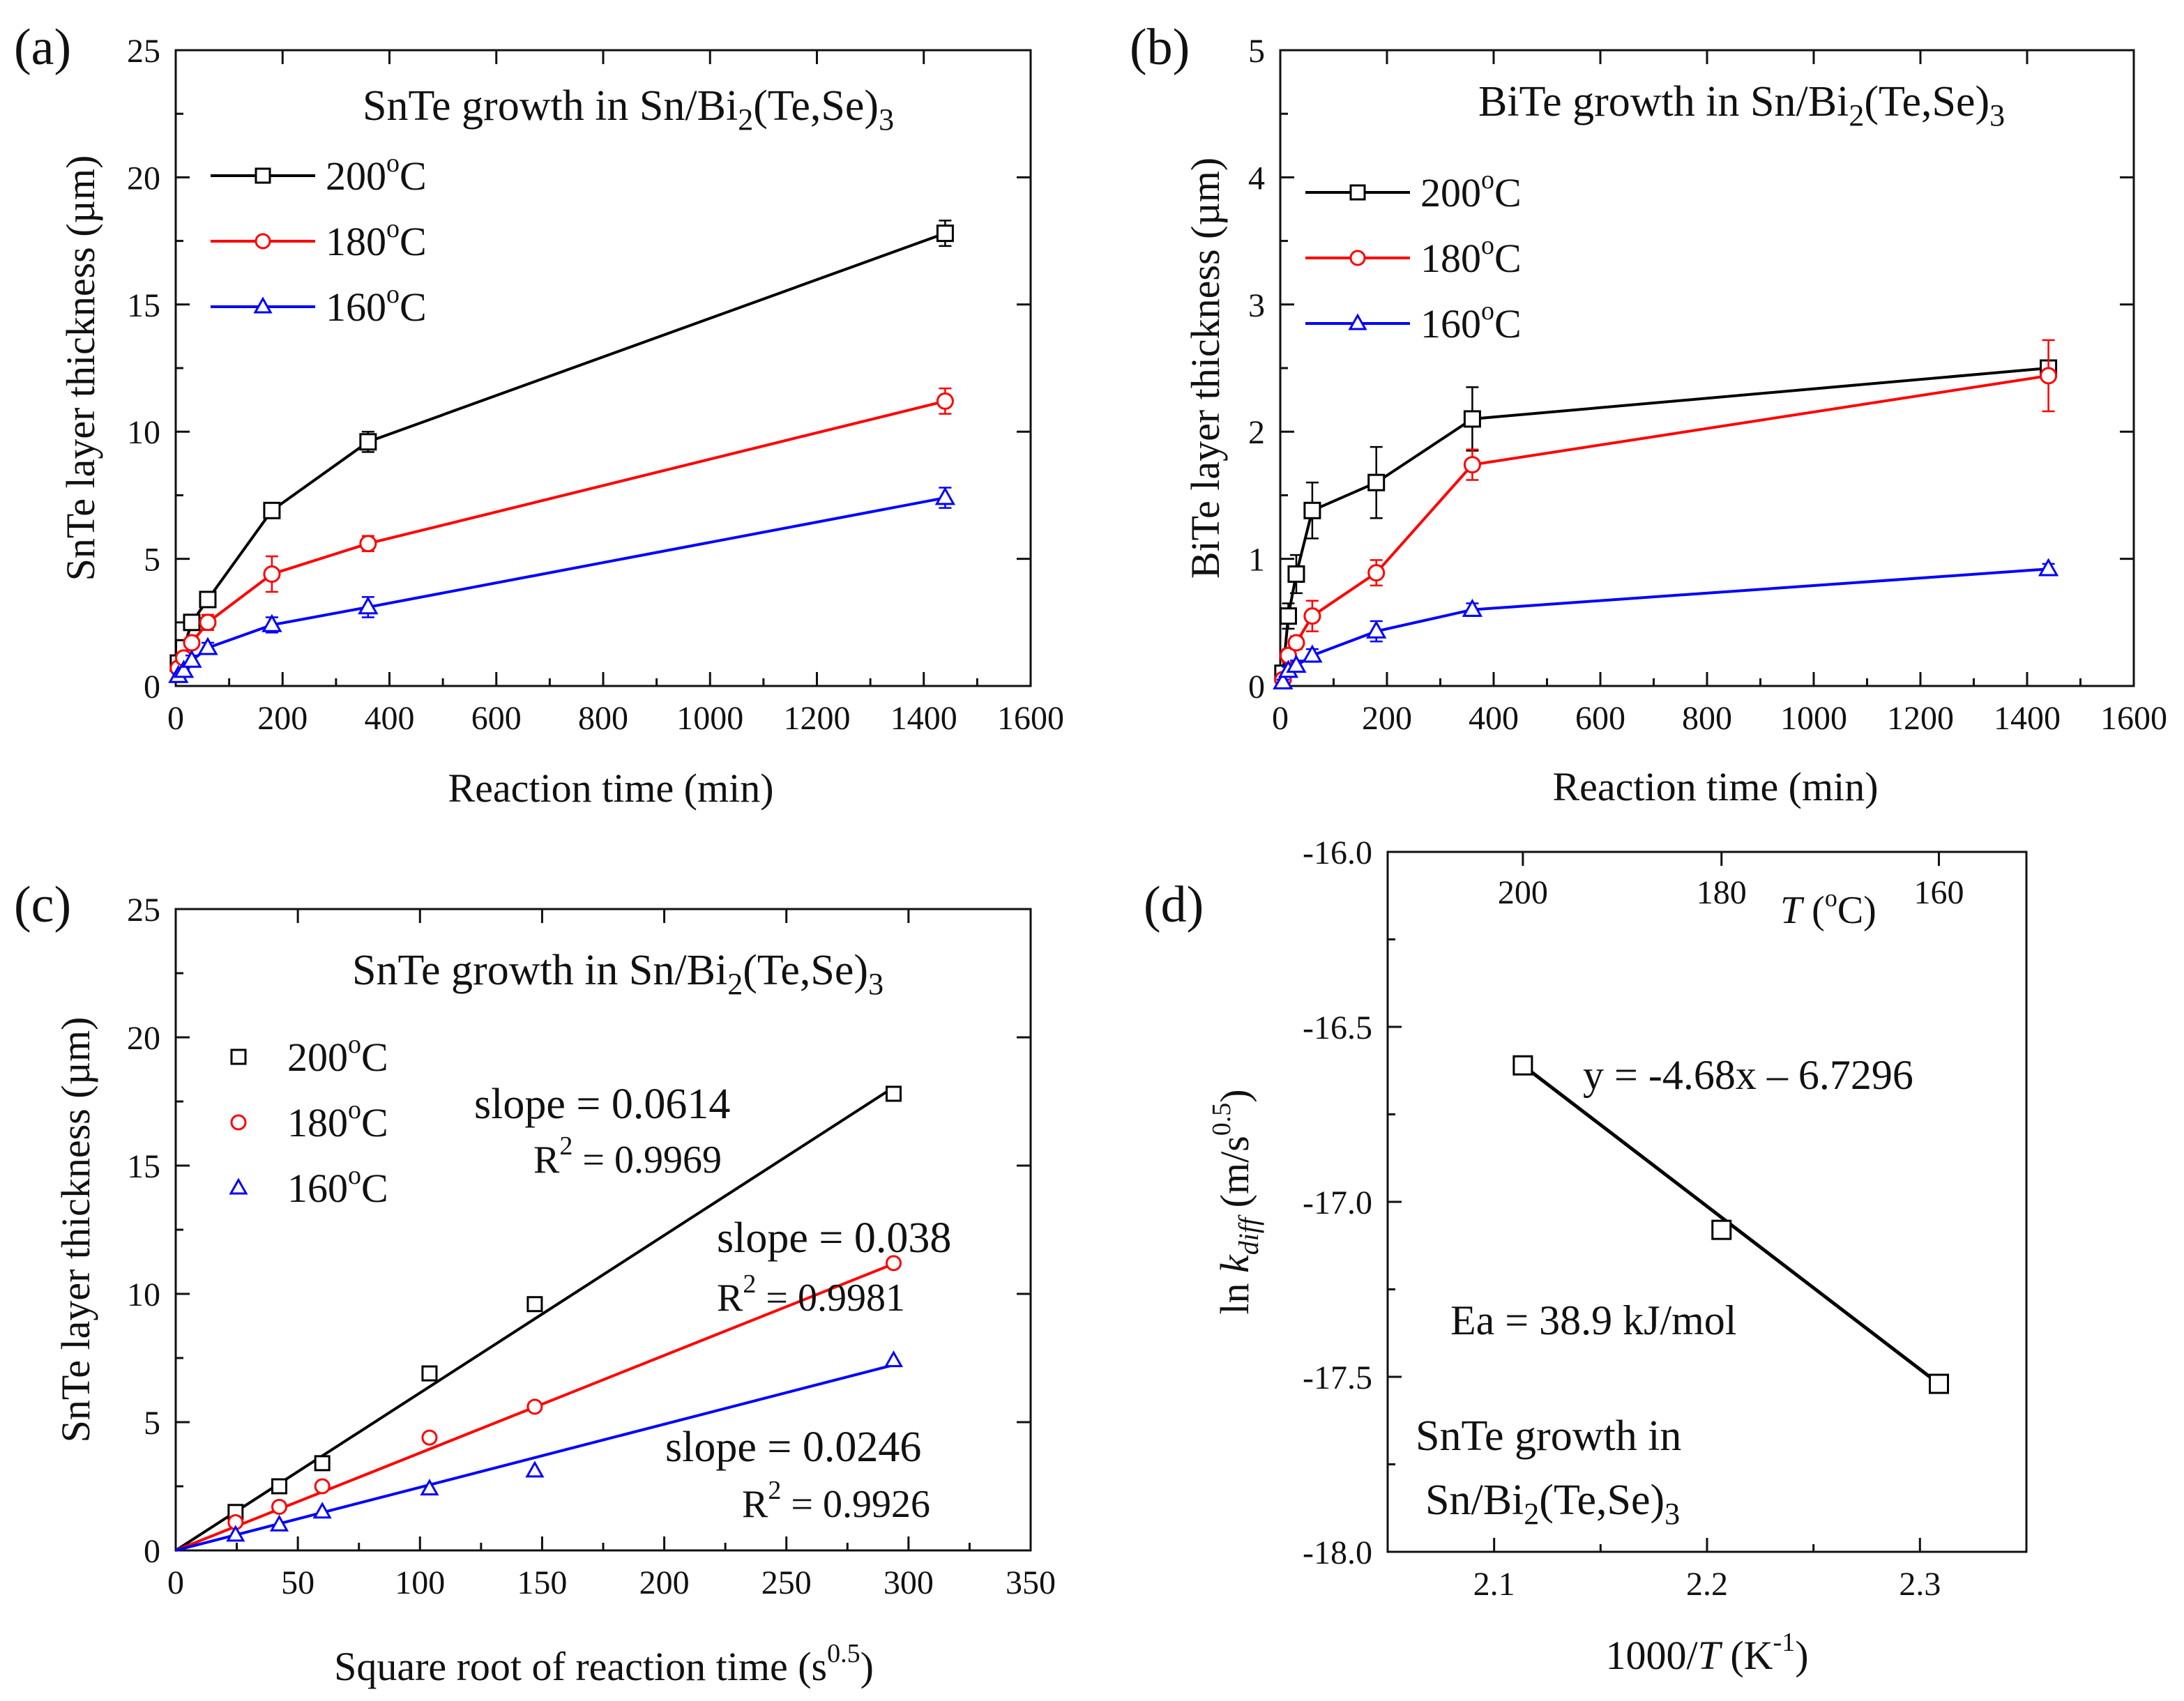 Image resolution: width=2184 pixels, height=1701 pixels. What do you see at coordinates (297, 1582) in the screenshot?
I see `x-tick-label: 50` at bounding box center [297, 1582].